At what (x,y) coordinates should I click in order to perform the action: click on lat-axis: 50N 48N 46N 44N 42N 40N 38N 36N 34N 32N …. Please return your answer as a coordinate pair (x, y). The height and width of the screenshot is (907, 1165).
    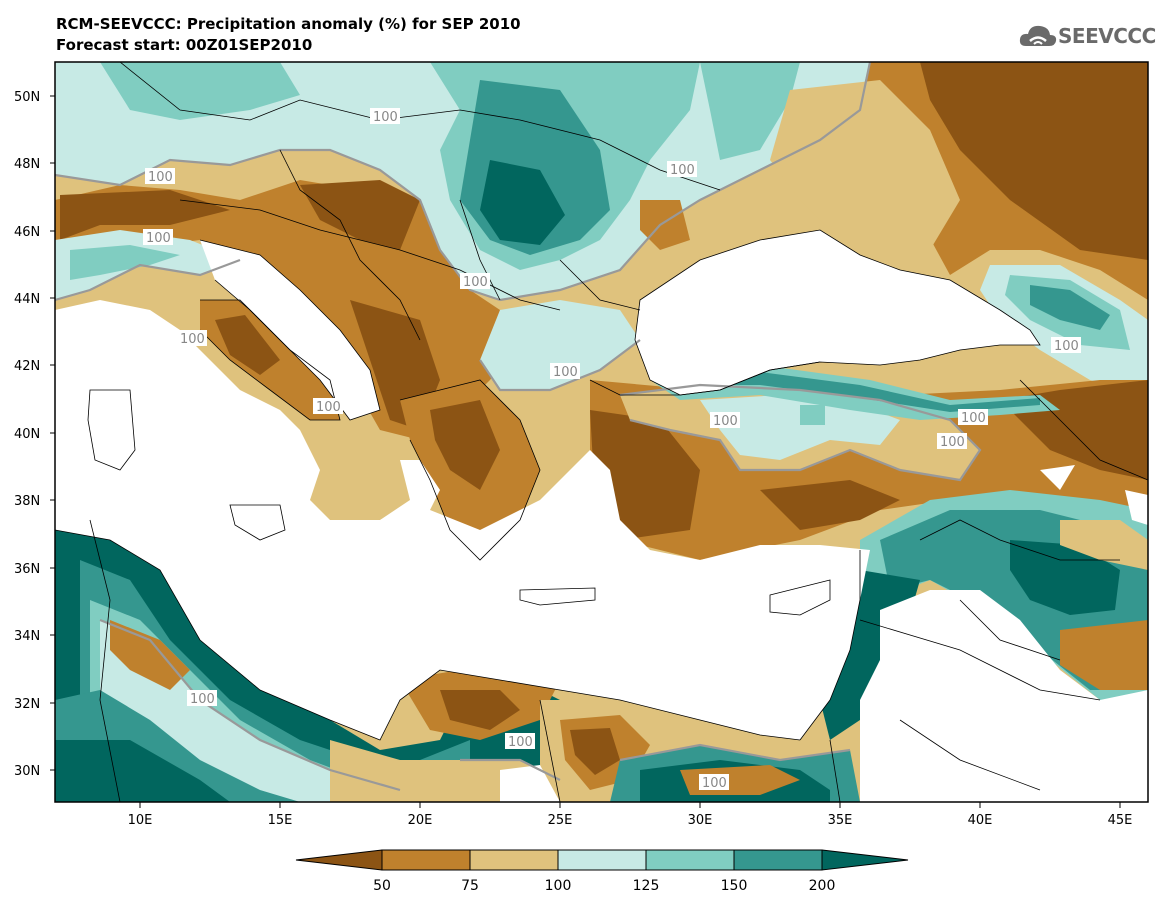
    Looking at the image, I should click on (34, 434).